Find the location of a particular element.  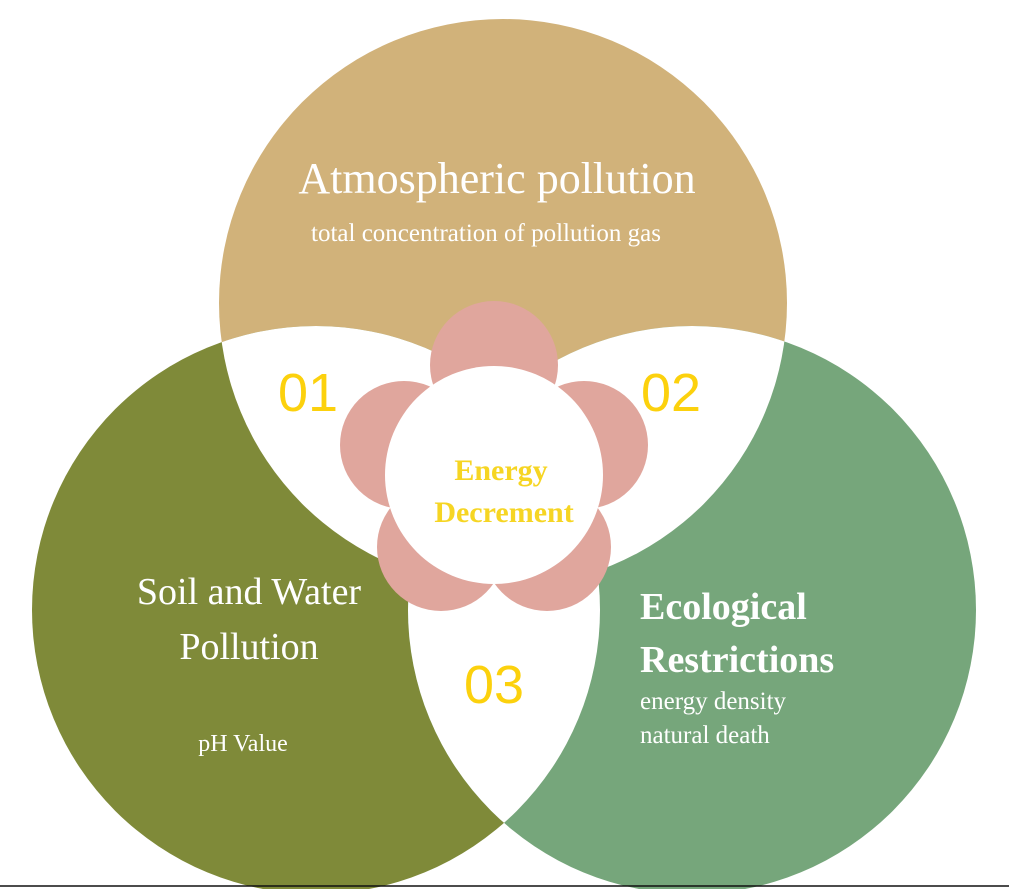

atmospheric-title: Atmospheric pollution is located at coordinates (496, 178).